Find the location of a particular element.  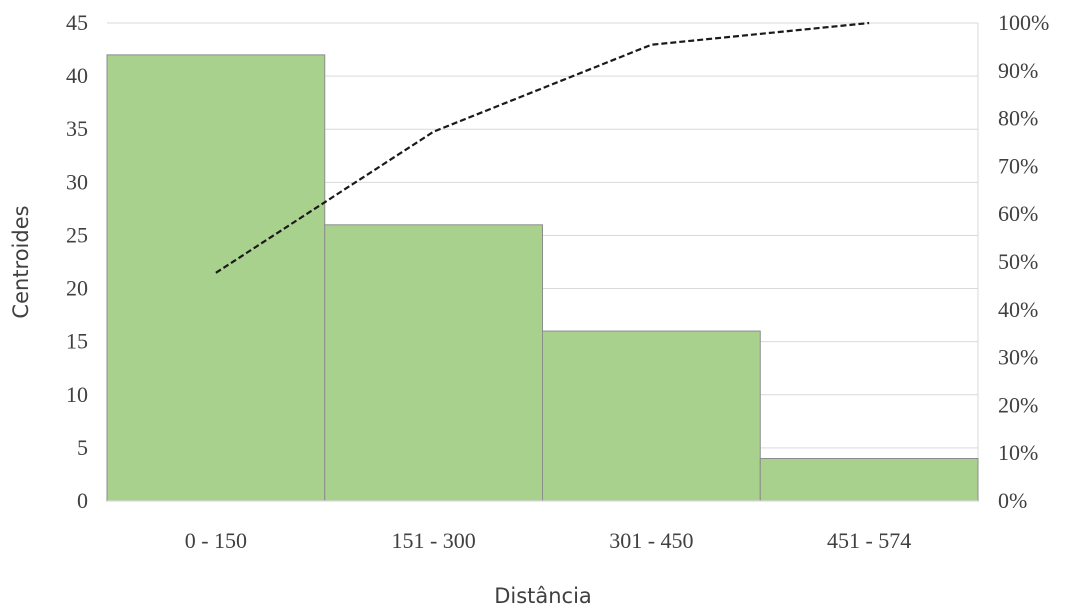

y-tick-label: 10 is located at coordinates (77, 394).